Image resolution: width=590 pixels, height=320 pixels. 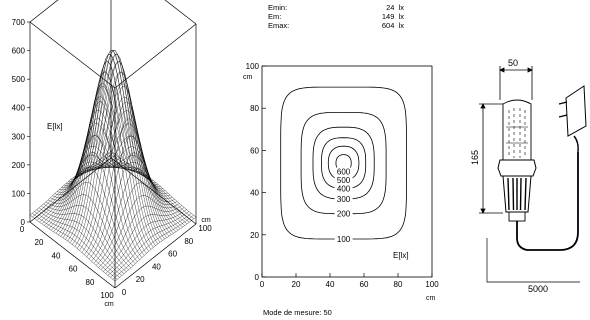 I want to click on measurement-mode-text: Mode de mesure: 50, so click(x=297, y=312).